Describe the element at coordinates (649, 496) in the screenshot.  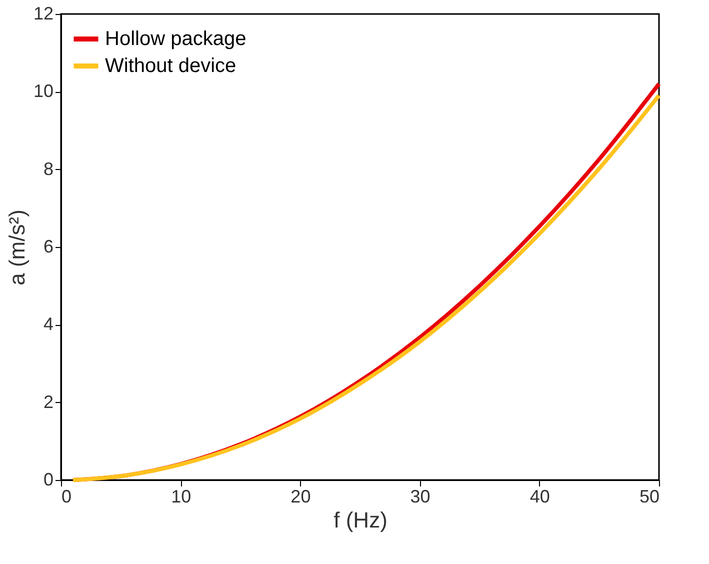
I see `x-tick-label: 50` at that location.